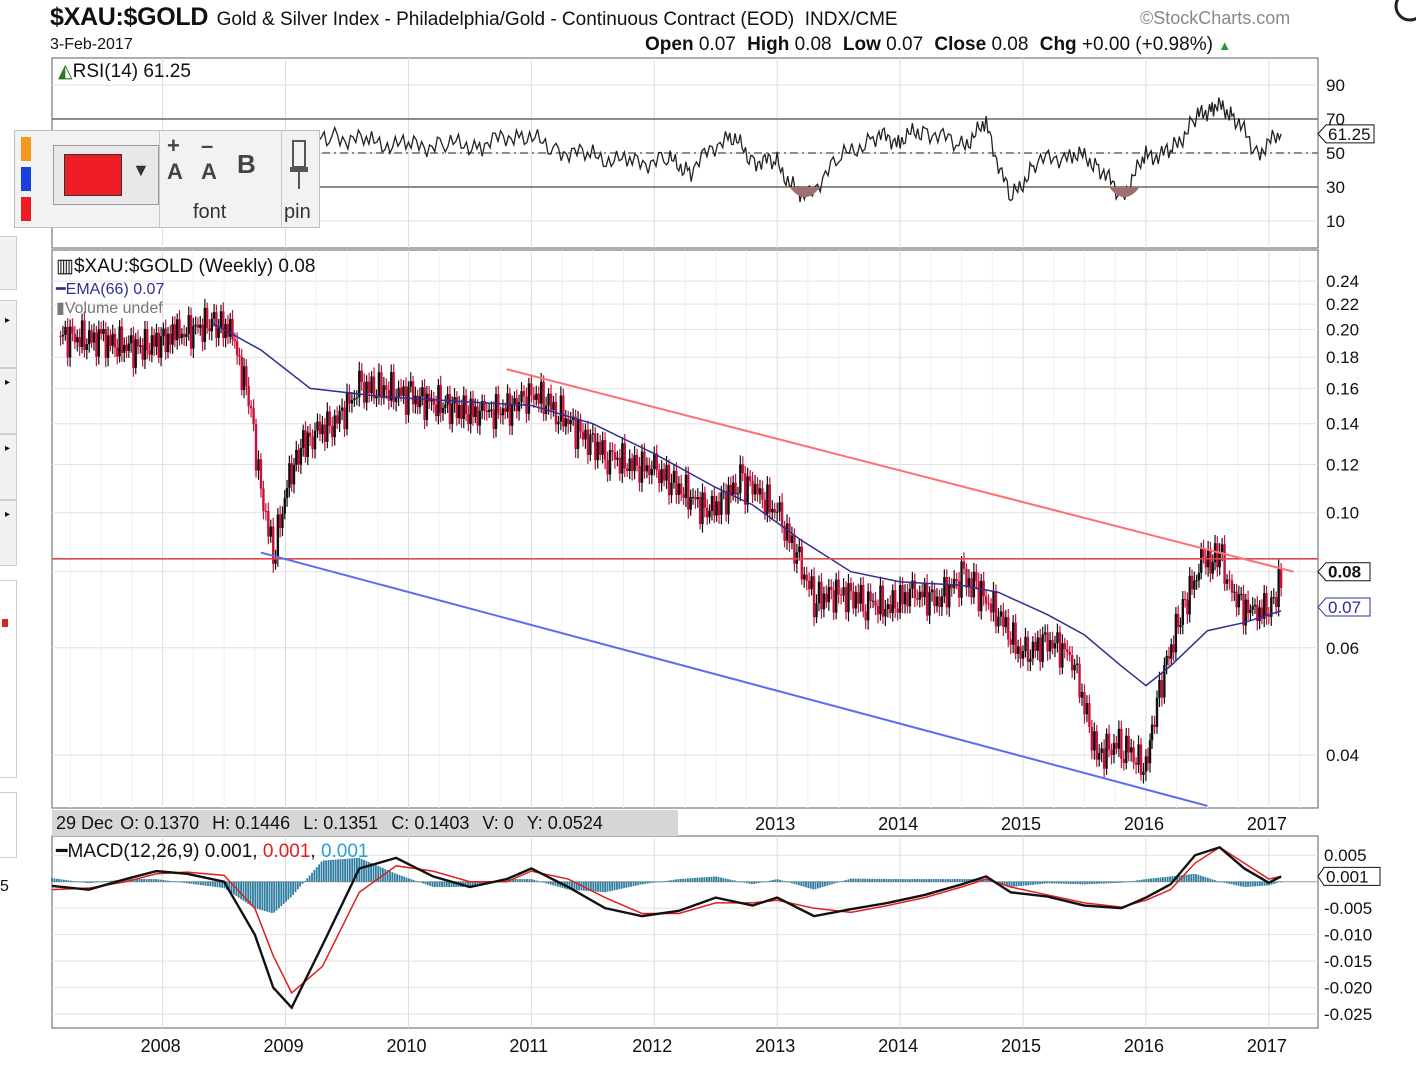  What do you see at coordinates (65, 266) in the screenshot?
I see `candle-legend-icon: ▥` at bounding box center [65, 266].